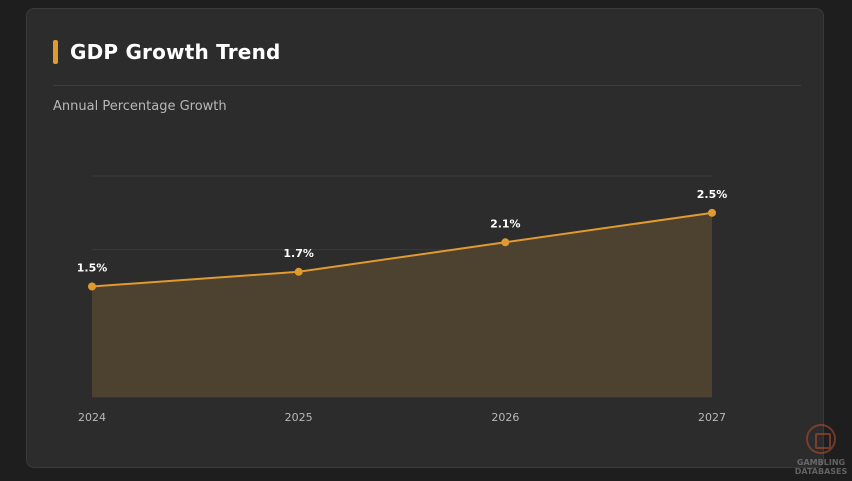 This screenshot has height=481, width=852. What do you see at coordinates (821, 462) in the screenshot?
I see `watermark-line-1: GAMBLING` at bounding box center [821, 462].